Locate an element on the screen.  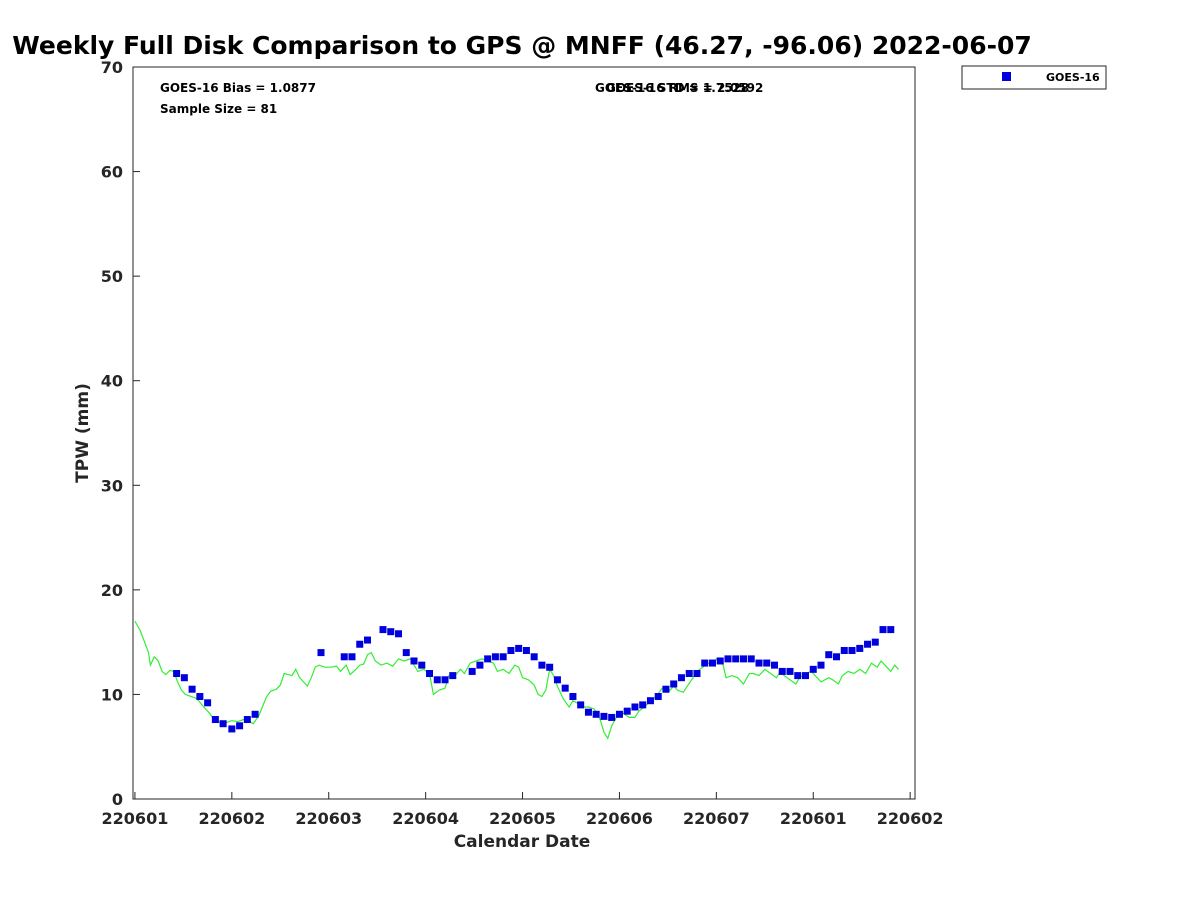
series-points is located at coordinates (534, 679).